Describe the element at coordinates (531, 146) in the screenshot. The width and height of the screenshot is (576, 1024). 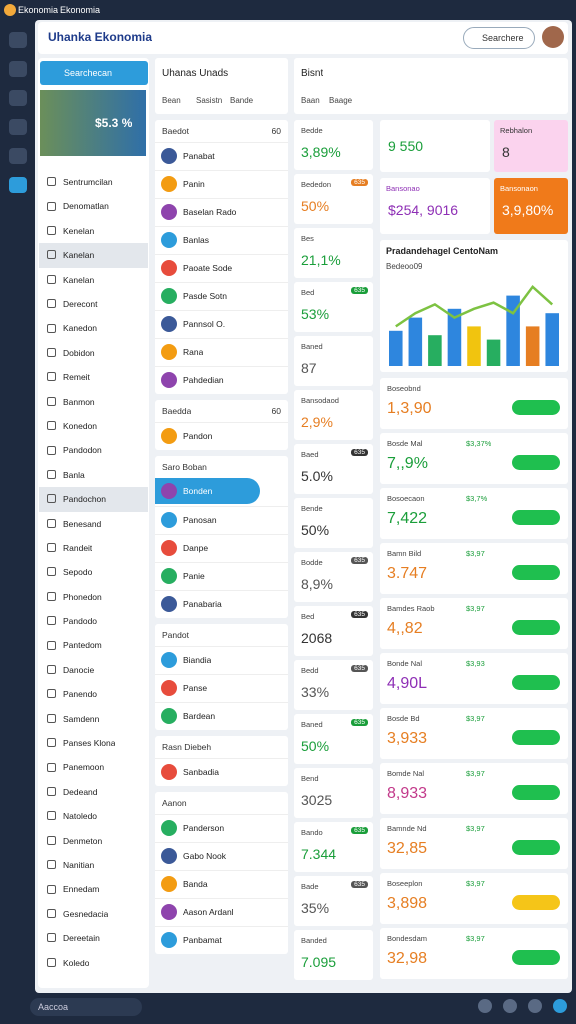
I see `kpi-card: Rebhalon 8` at that location.